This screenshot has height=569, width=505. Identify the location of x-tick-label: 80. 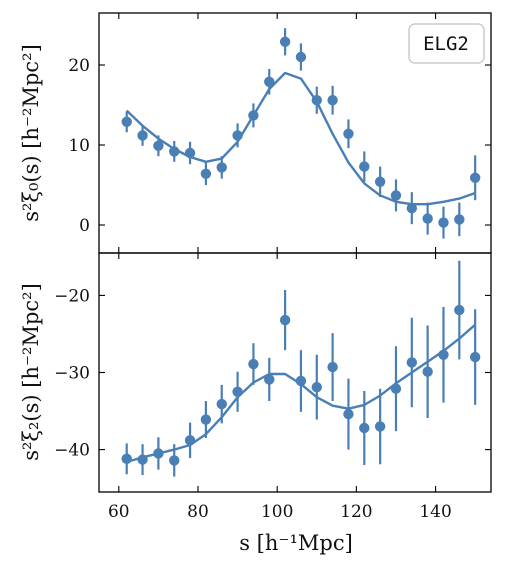
(198, 512).